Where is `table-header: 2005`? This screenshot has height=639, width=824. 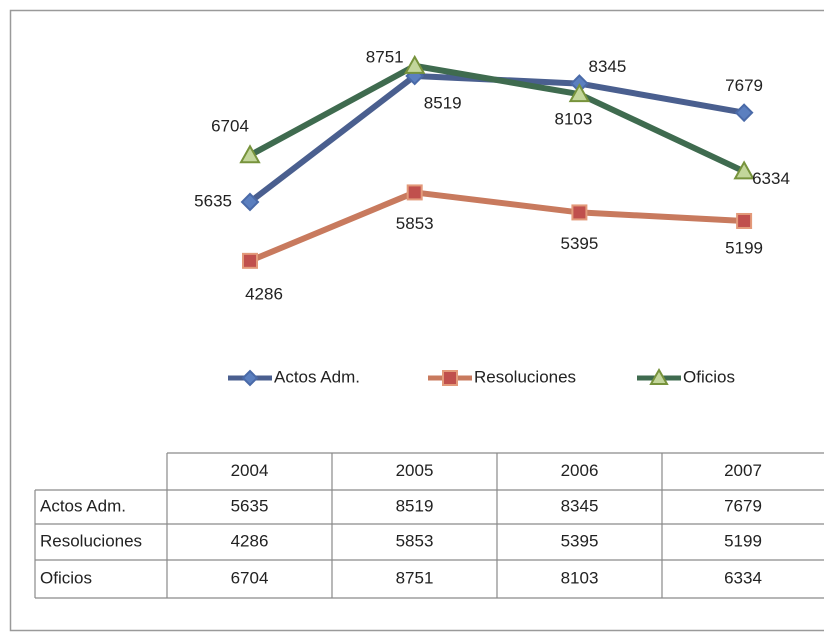 table-header: 2005 is located at coordinates (415, 470).